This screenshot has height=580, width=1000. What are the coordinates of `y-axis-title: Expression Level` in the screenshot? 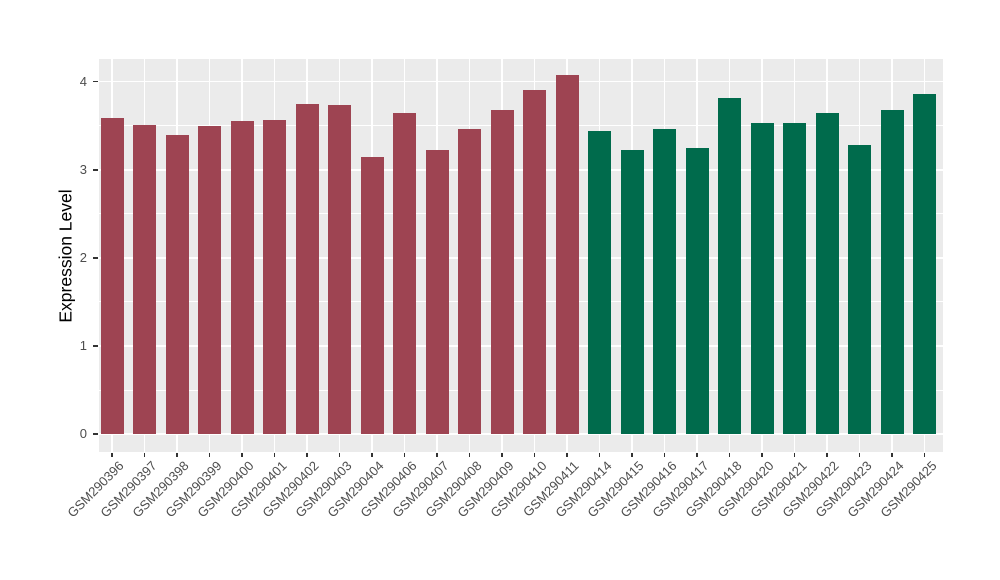 It's located at (65, 256).